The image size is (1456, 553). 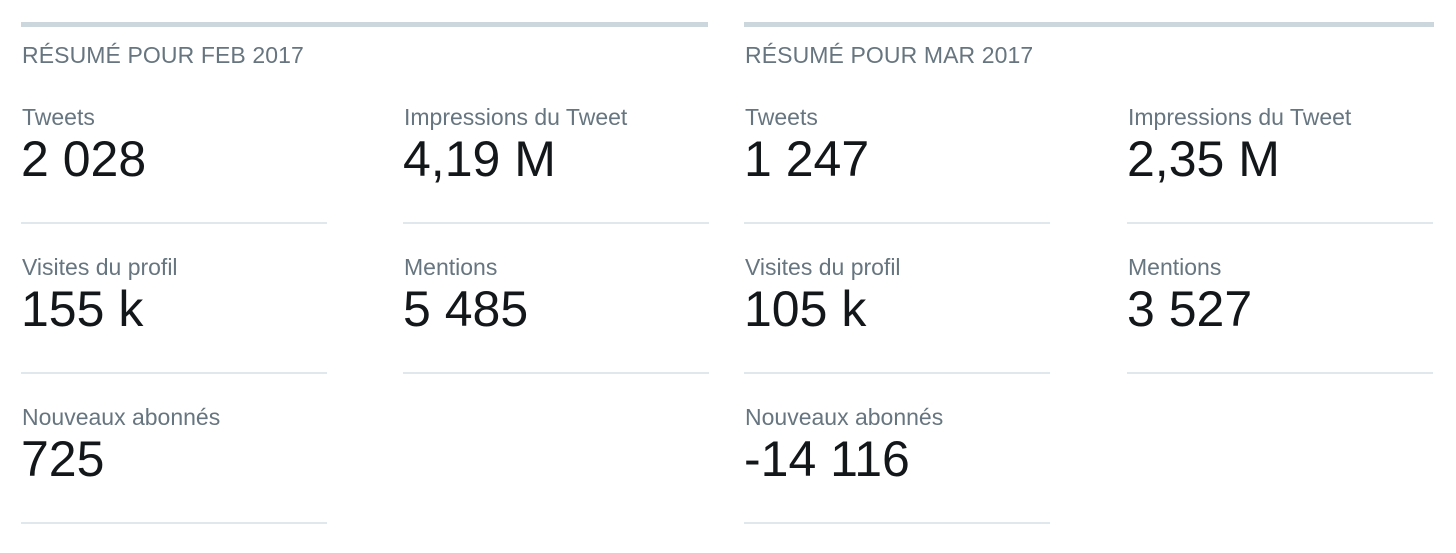 What do you see at coordinates (84, 159) in the screenshot?
I see `stat-value: 2 028` at bounding box center [84, 159].